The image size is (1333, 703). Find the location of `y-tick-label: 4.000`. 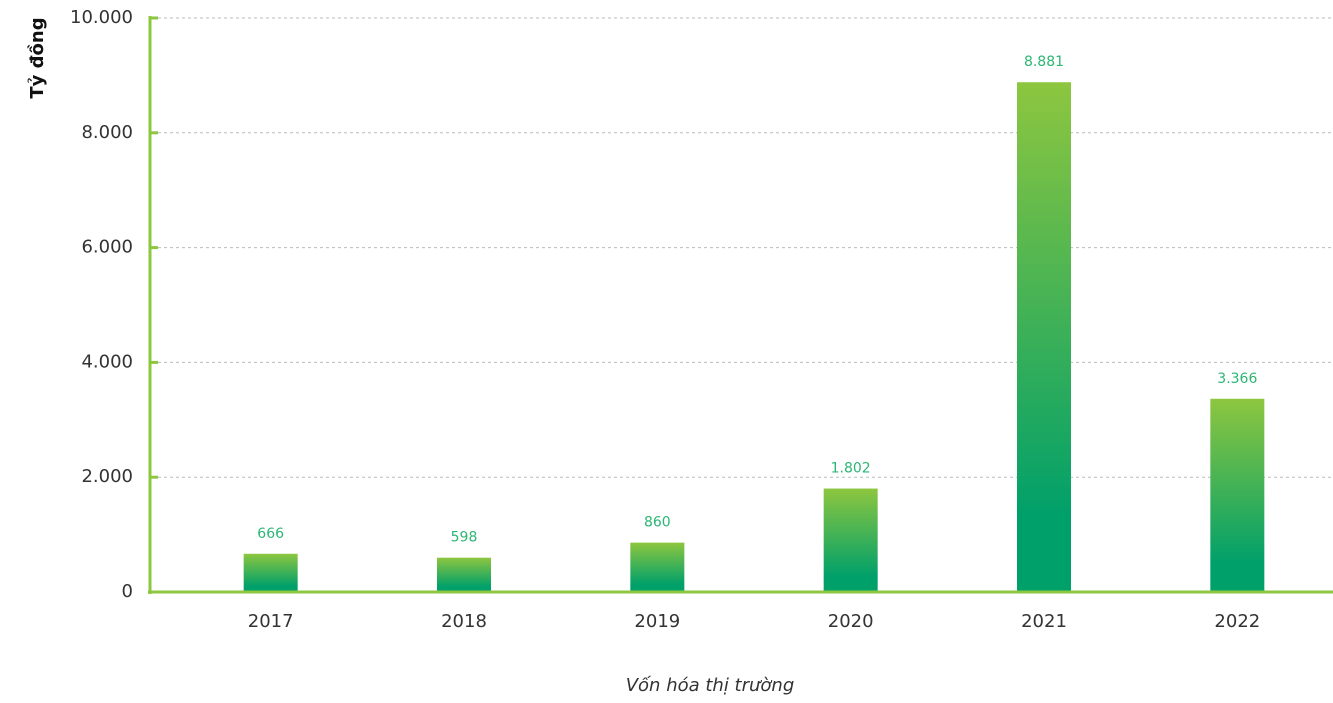

y-tick-label: 4.000 is located at coordinates (107, 361).